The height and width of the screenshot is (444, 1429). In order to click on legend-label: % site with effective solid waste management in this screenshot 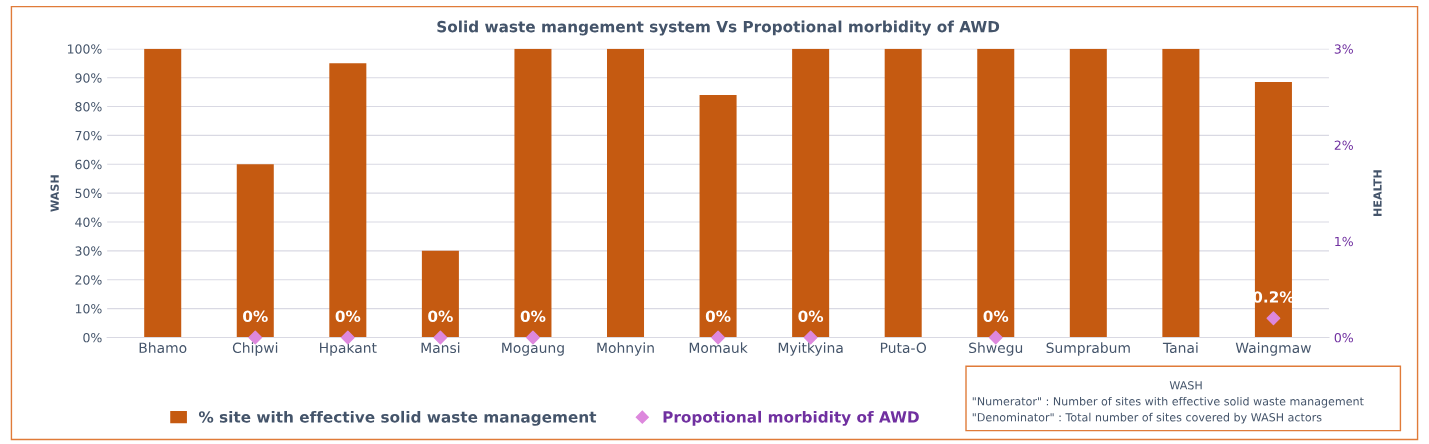, I will do `click(397, 418)`.